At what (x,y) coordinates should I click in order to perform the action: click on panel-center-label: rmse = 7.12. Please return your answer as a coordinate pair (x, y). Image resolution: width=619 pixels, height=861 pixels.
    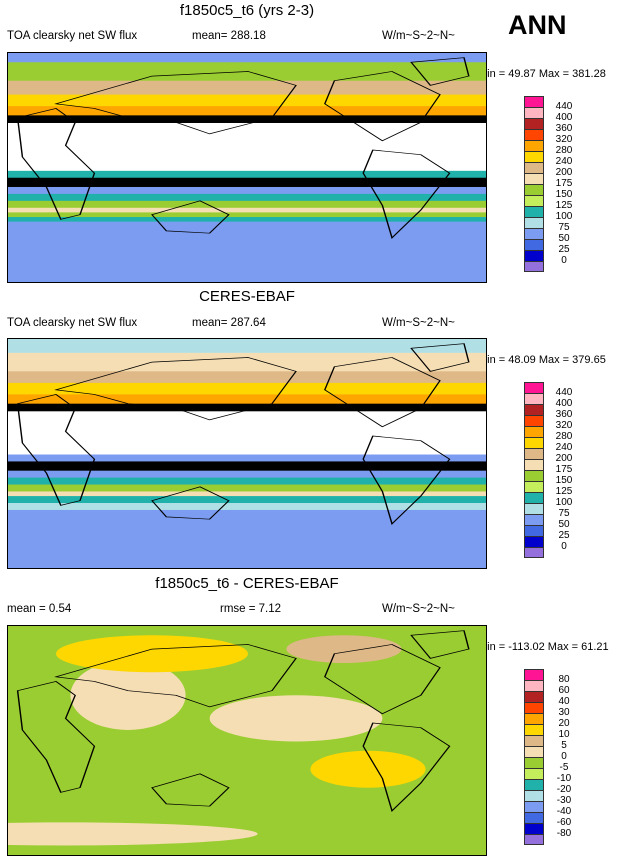
    Looking at the image, I should click on (251, 609).